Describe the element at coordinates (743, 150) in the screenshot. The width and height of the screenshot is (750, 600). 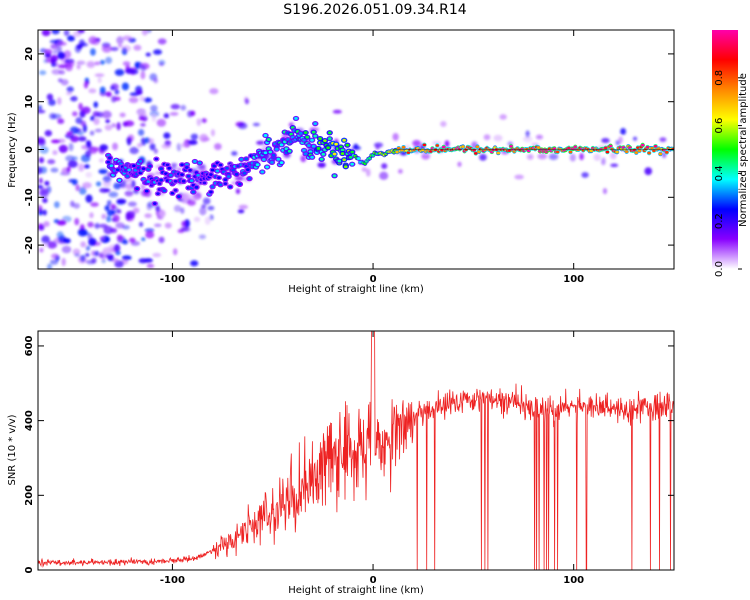
I see `colorbar-label: Normalized spectral amplitude` at that location.